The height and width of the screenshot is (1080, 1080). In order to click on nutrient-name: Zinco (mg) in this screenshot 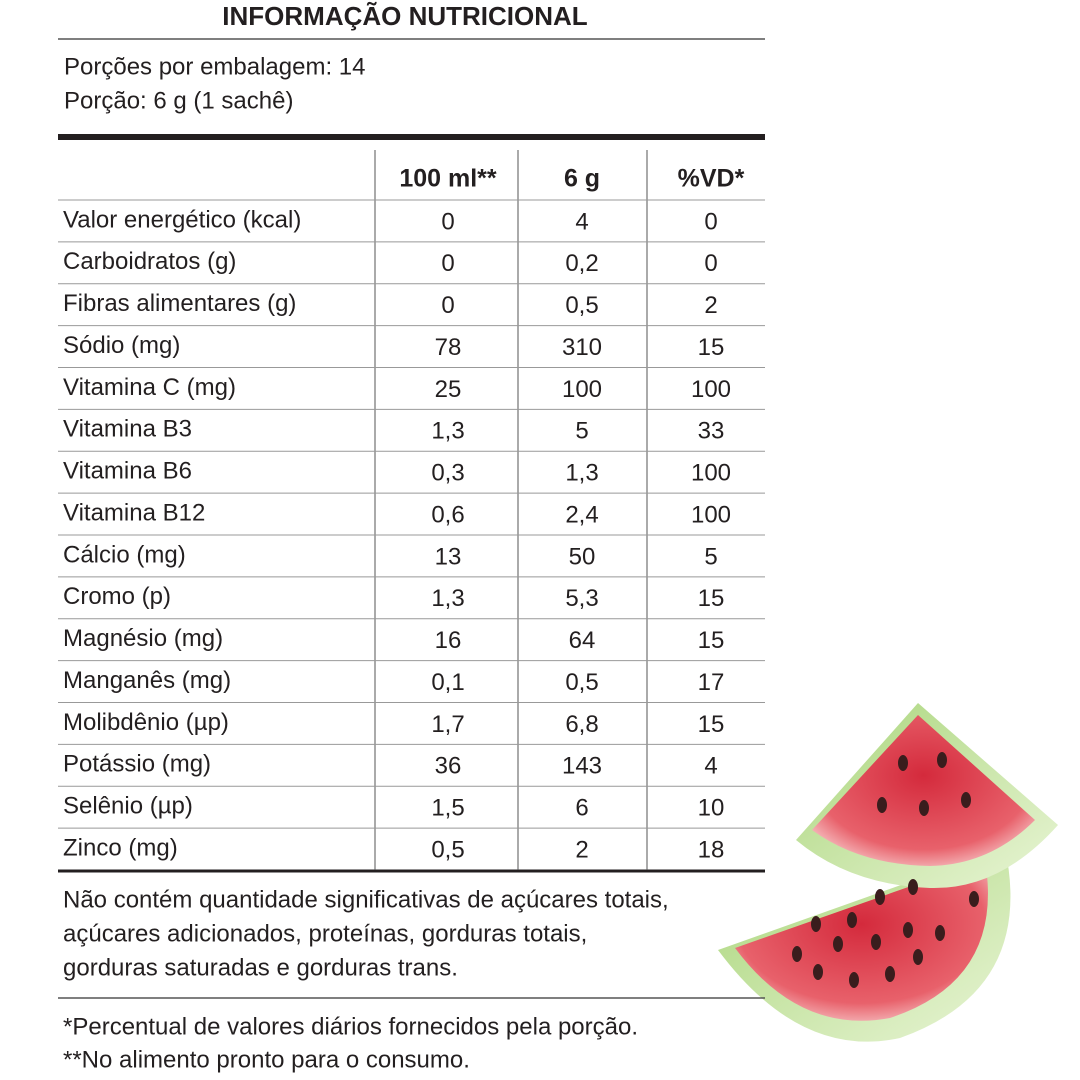, I will do `click(120, 847)`.